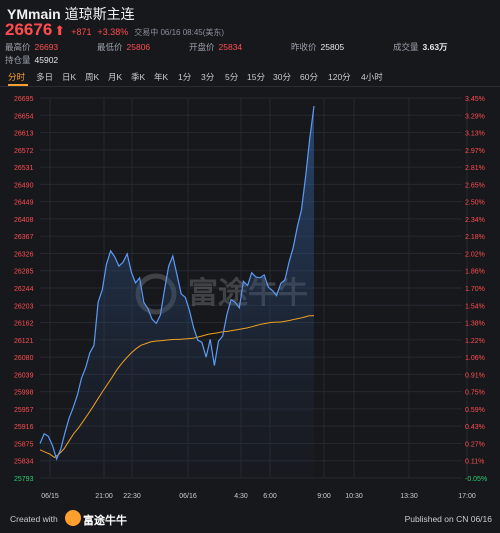 This screenshot has height=533, width=500. Describe the element at coordinates (372, 77) in the screenshot. I see `tab-4hour: 4小时` at that location.